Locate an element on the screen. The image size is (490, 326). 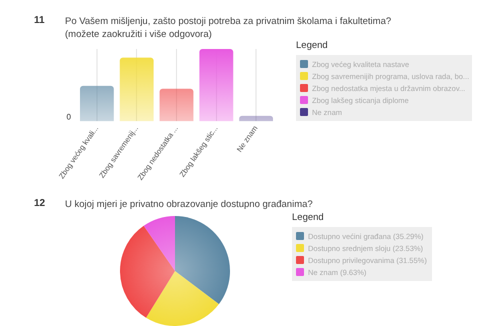
chart-title: Po Vašem mišljenju, zašto postoji potreba za privatnim školama i fakultetima? is located at coordinates (228, 21).